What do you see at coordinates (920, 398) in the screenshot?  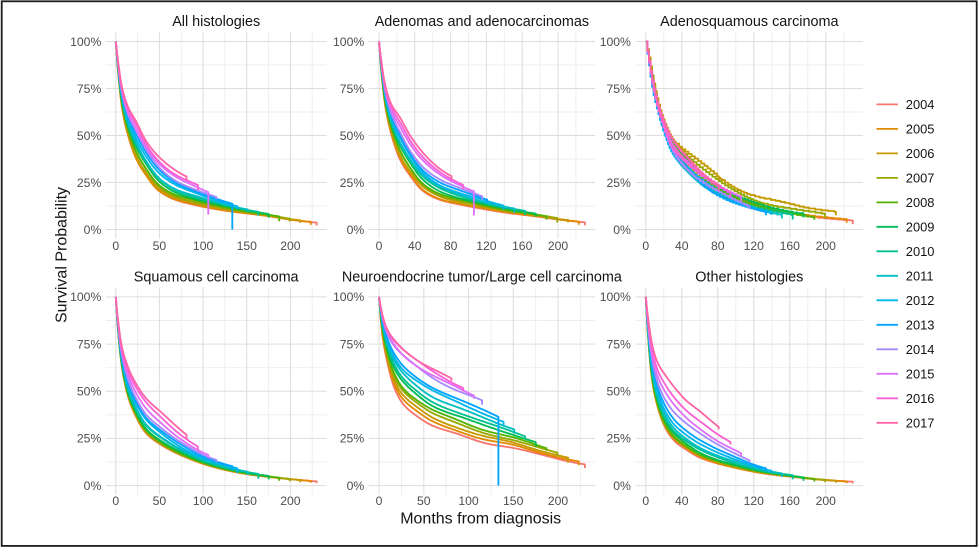 I see `svg-text: 2016` at bounding box center [920, 398].